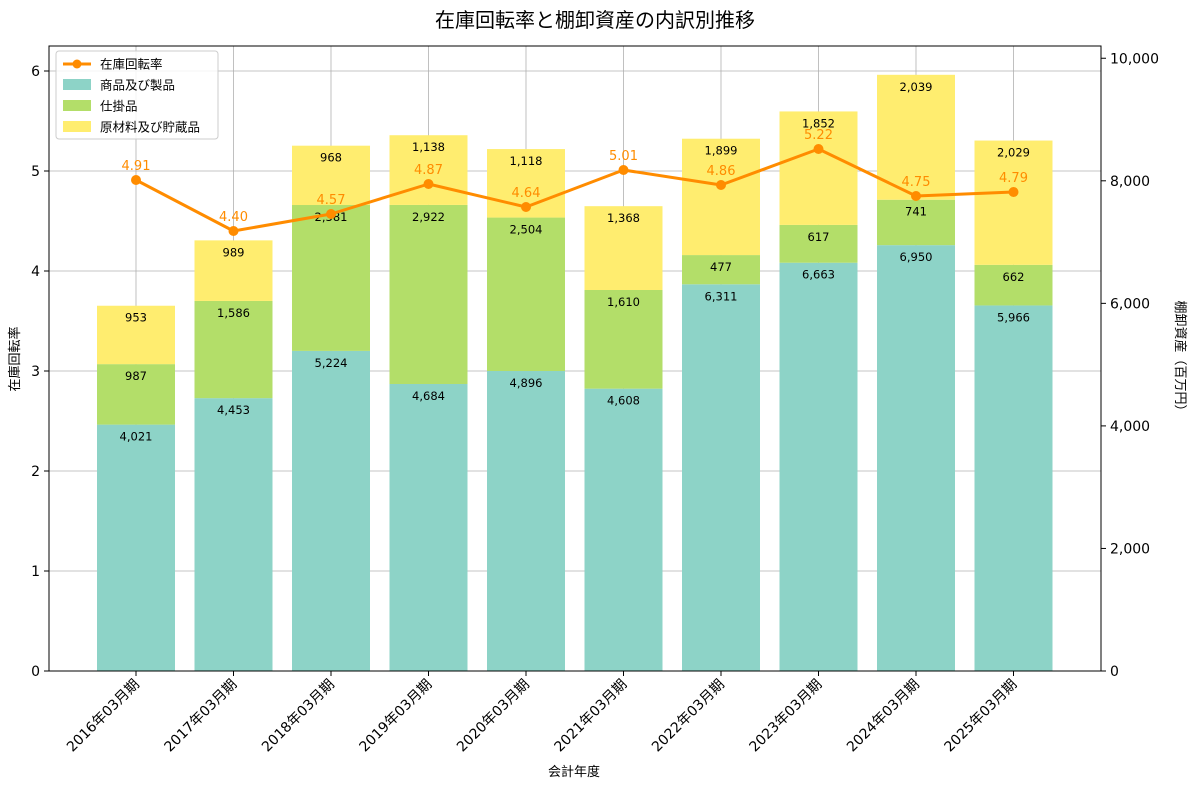  What do you see at coordinates (526, 161) in the screenshot?
I see `bar-value-label: 1,118` at bounding box center [526, 161].